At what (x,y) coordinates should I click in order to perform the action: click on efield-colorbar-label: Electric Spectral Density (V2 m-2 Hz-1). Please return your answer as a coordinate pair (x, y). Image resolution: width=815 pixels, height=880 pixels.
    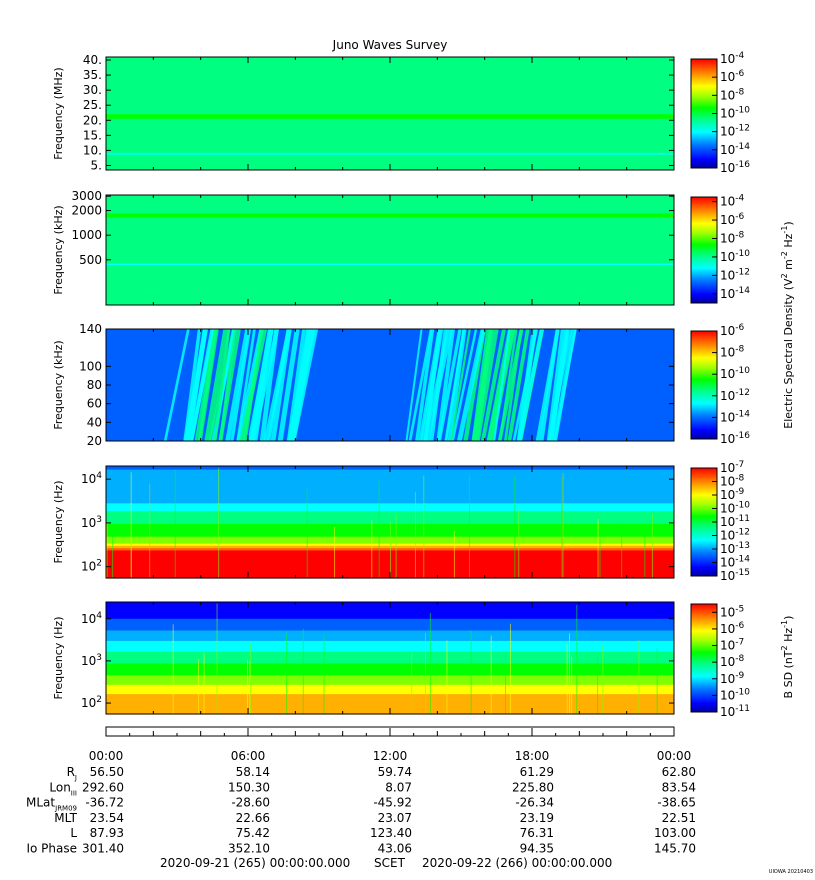
    Looking at the image, I should click on (787, 324).